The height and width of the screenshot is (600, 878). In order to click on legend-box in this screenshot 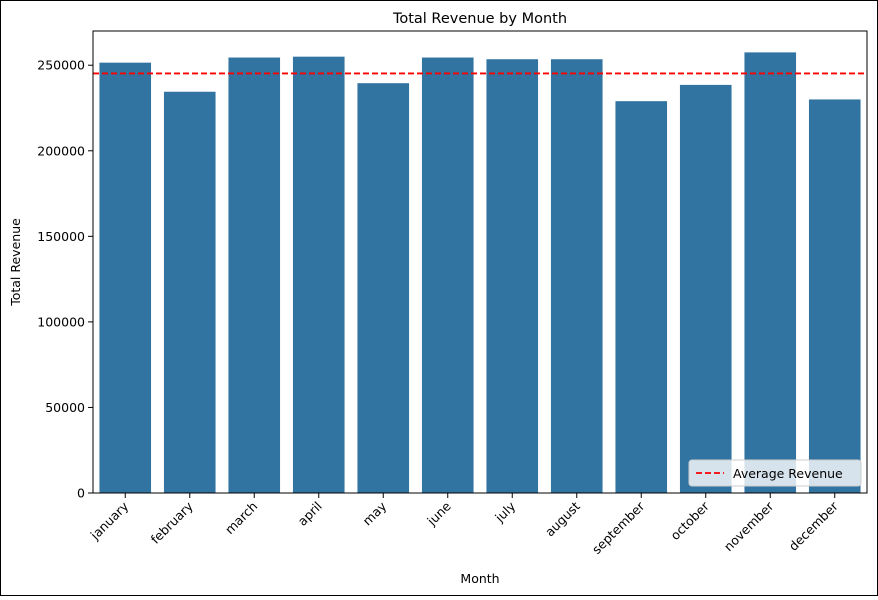, I will do `click(775, 473)`.